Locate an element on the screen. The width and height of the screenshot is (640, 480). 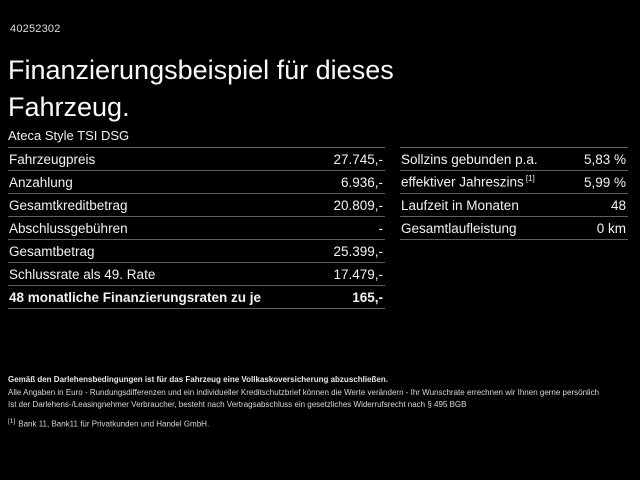
vehicle-id: 40252302 is located at coordinates (35, 29).